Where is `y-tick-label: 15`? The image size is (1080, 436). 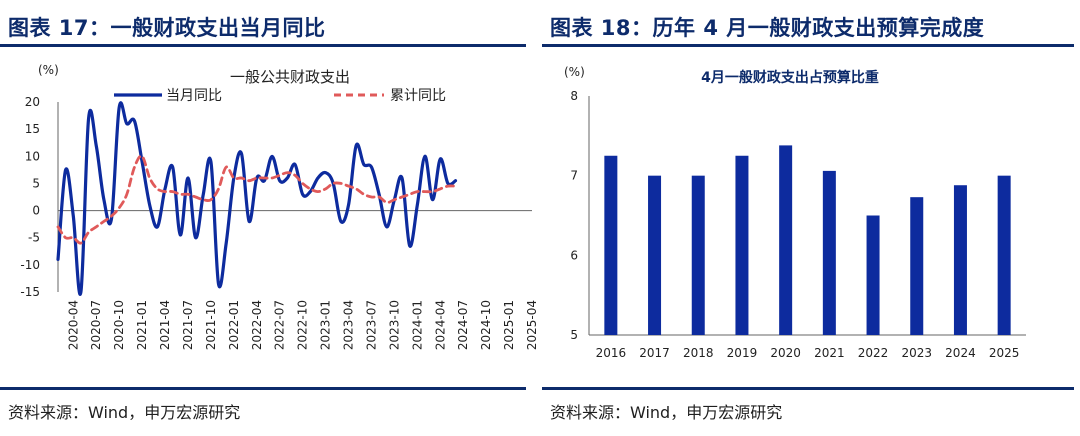
y-tick-label: 15 is located at coordinates (32, 129).